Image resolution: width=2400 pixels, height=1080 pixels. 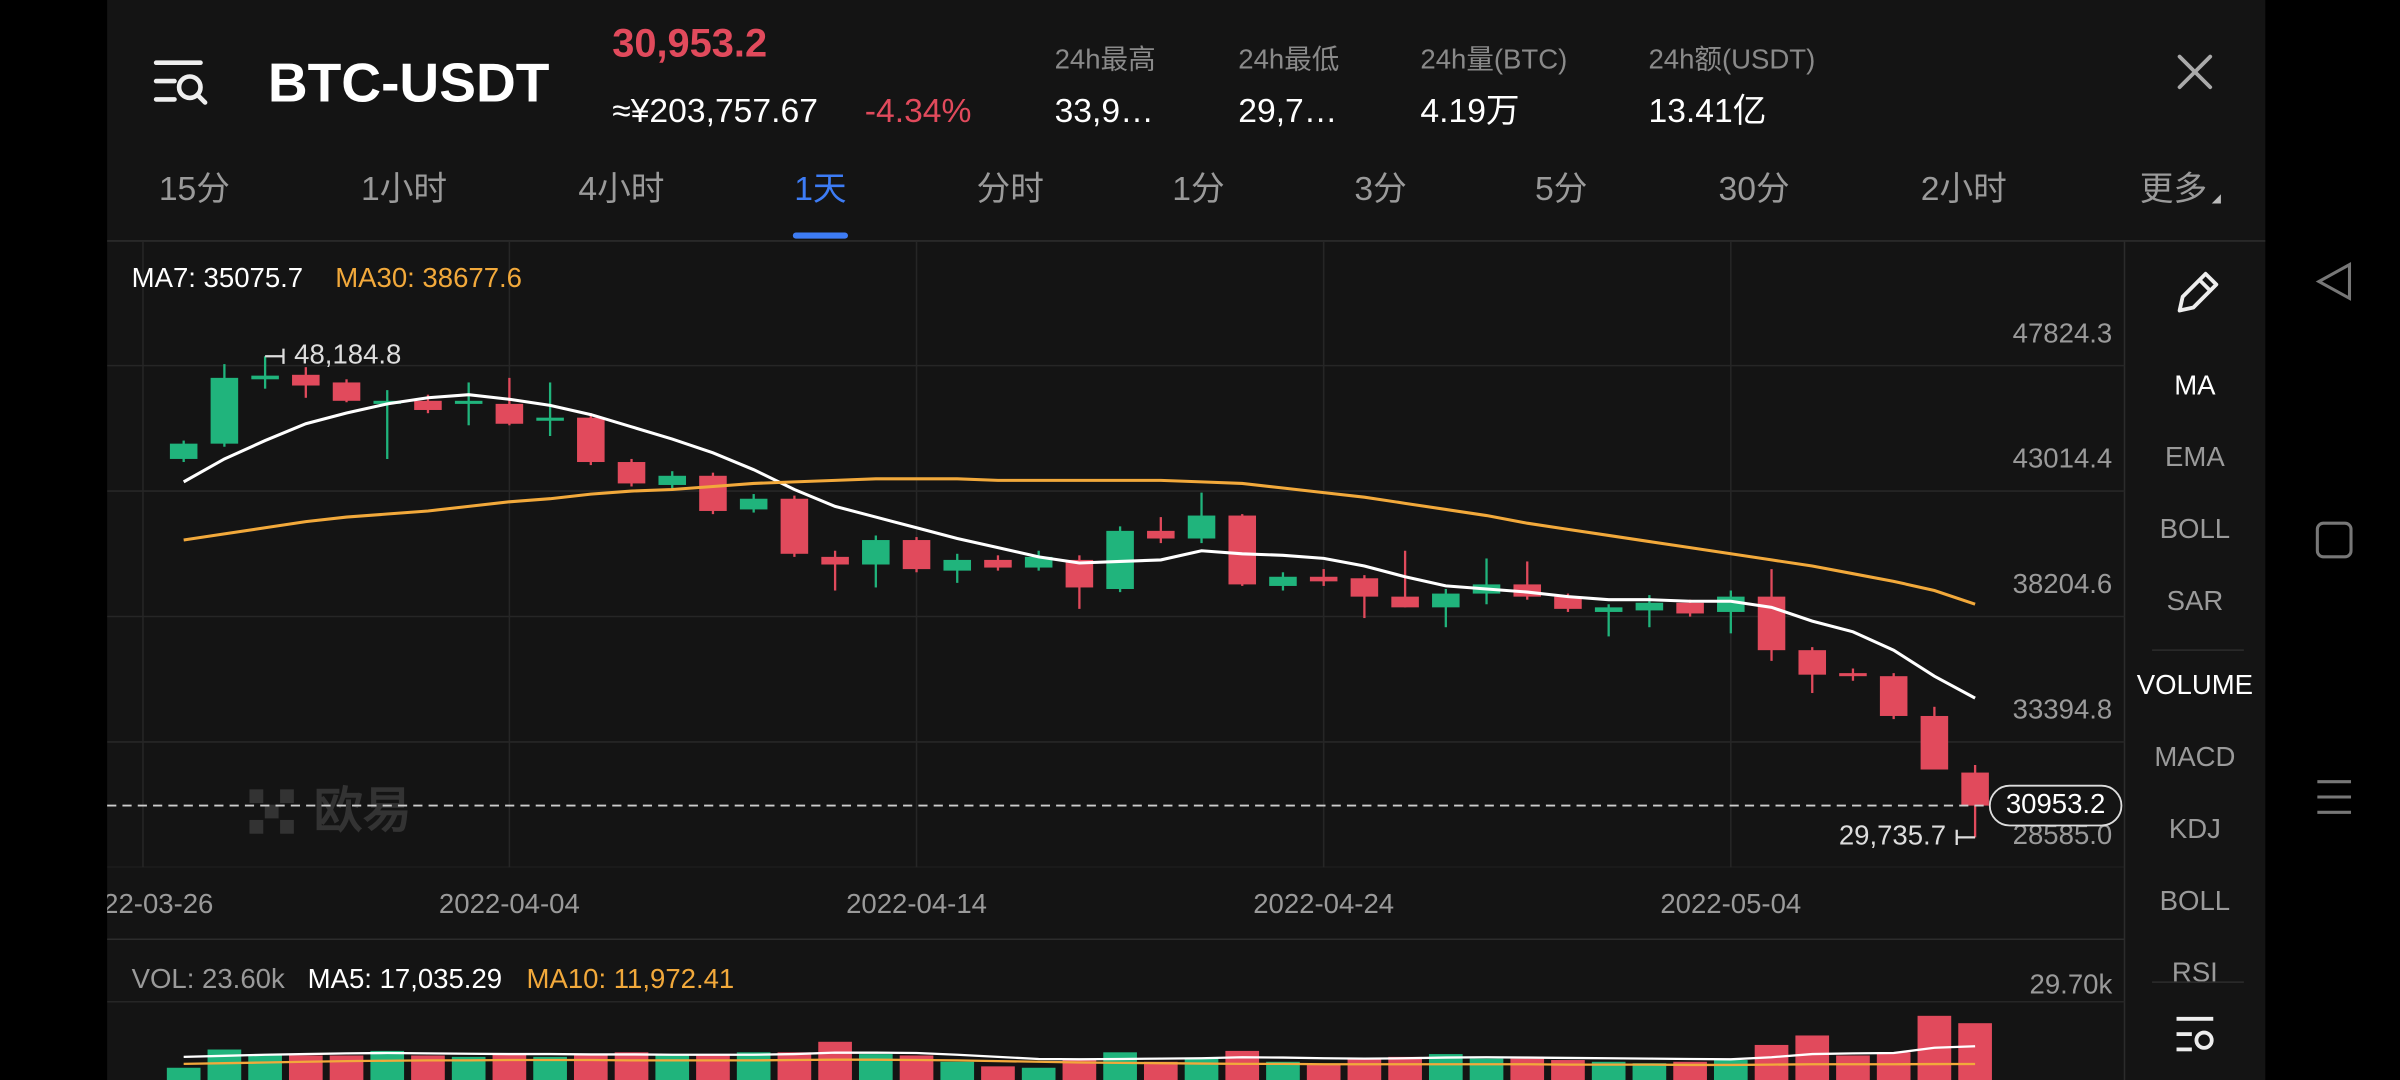 I want to click on tab: 15分, so click(x=194, y=189).